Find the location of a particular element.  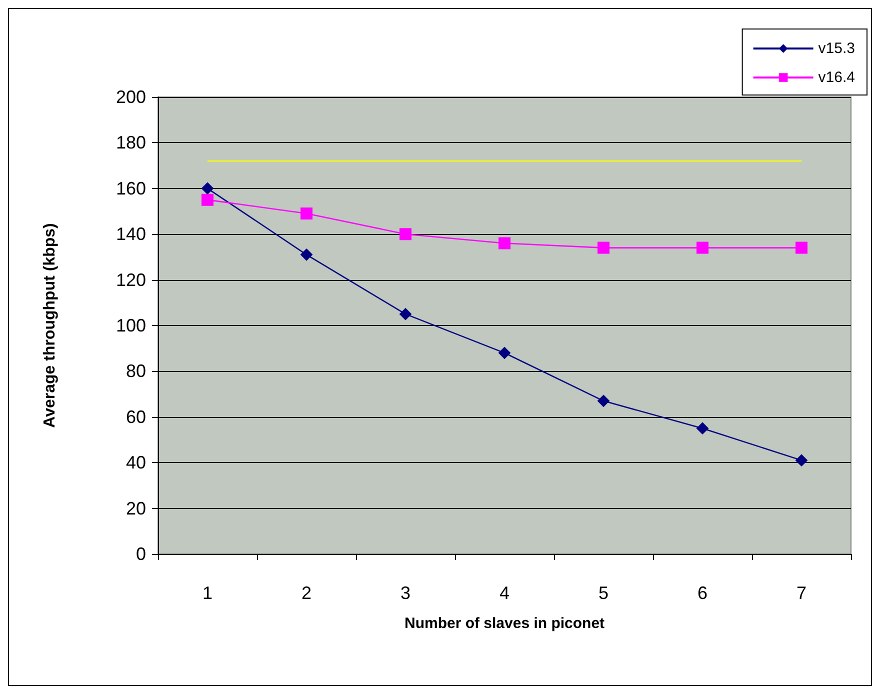

y-tick-label: 0 is located at coordinates (141, 554).